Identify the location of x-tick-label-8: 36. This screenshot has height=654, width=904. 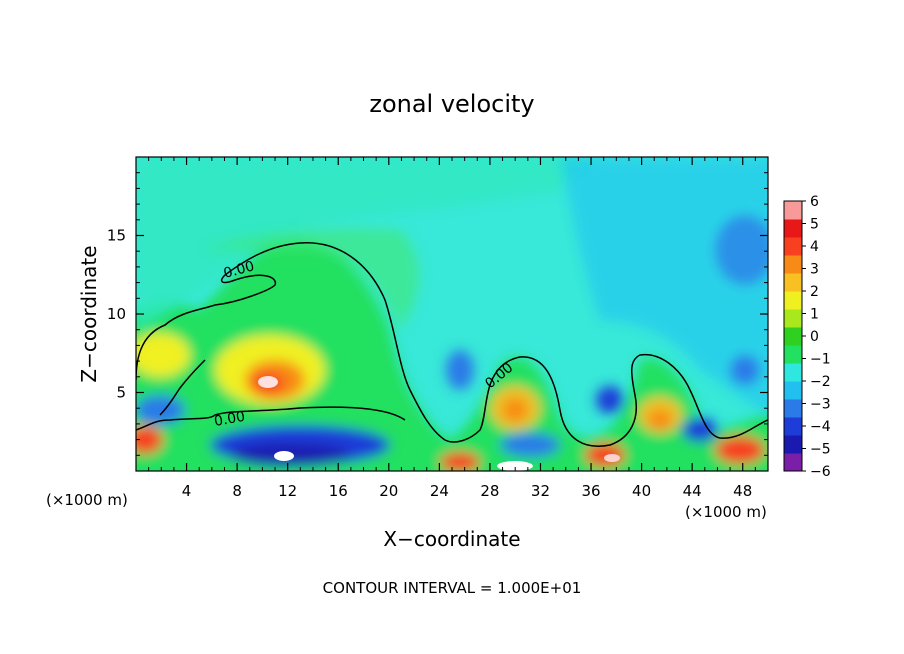
(590, 491).